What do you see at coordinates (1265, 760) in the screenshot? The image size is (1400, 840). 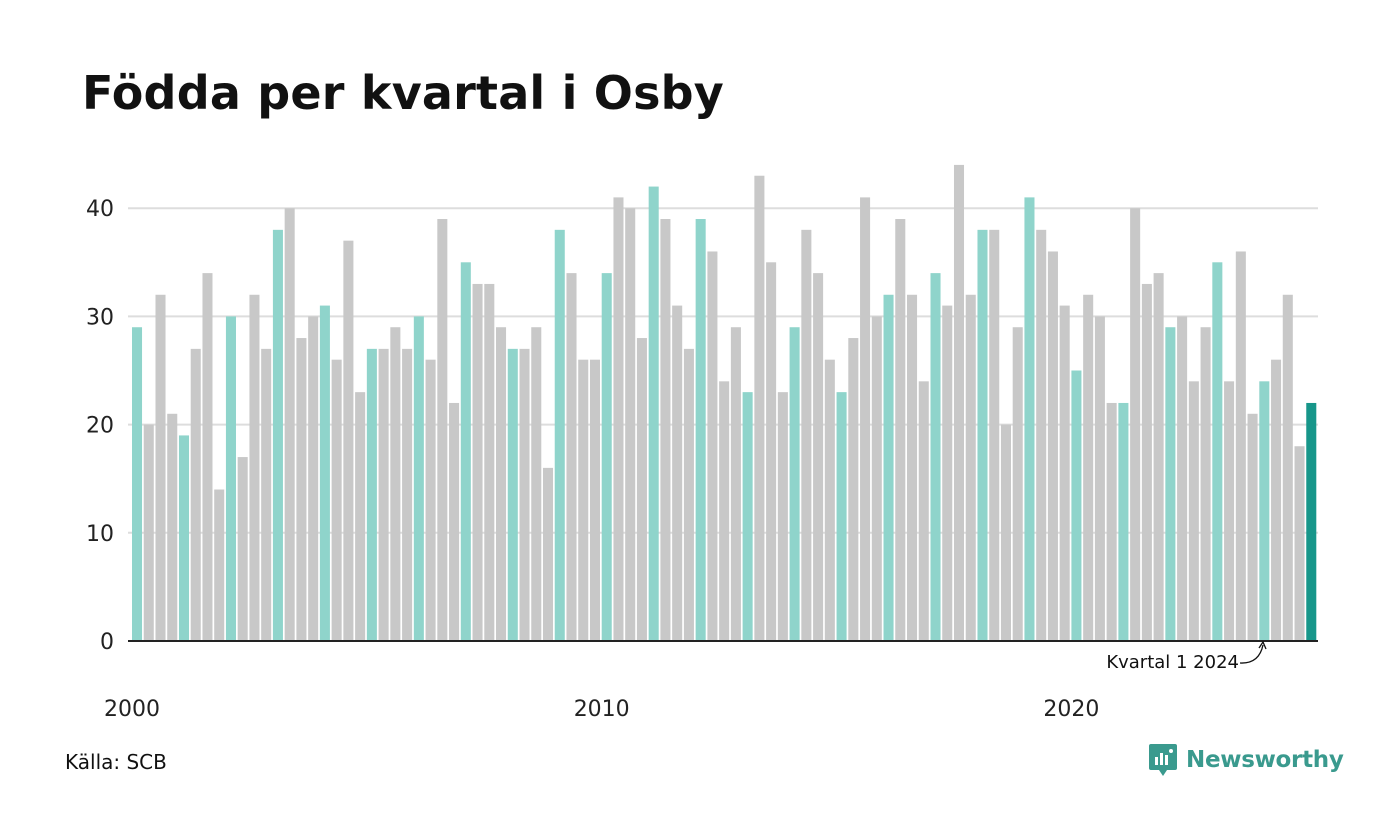 I see `brand-name: Newsworthy` at bounding box center [1265, 760].